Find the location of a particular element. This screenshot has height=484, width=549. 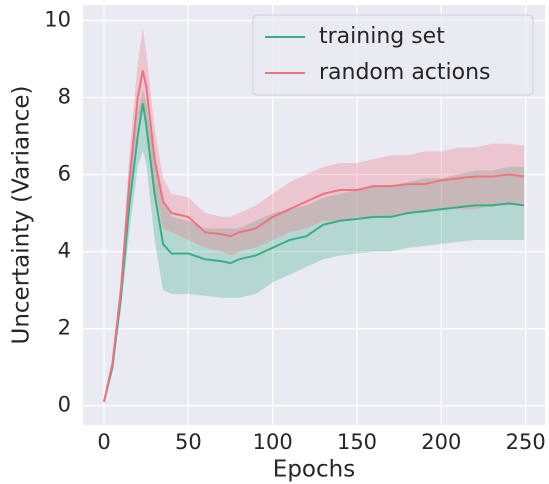

legend-box is located at coordinates (393, 55).